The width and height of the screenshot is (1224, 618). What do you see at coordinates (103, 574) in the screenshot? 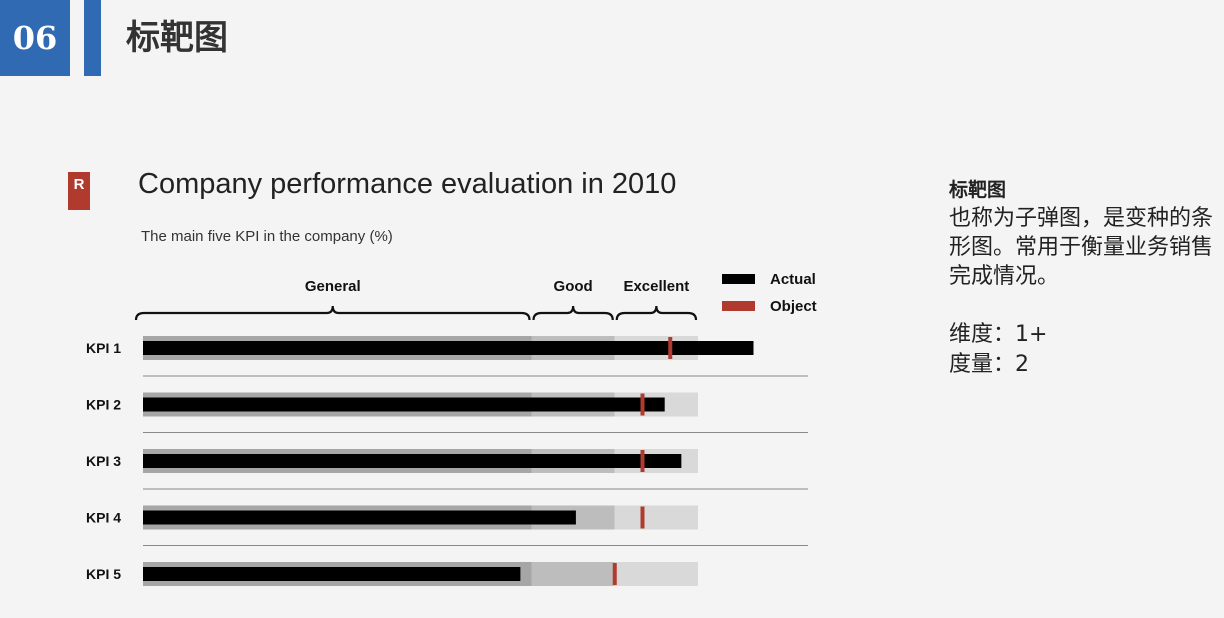
I see `kpi-label: KPI 5` at bounding box center [103, 574].